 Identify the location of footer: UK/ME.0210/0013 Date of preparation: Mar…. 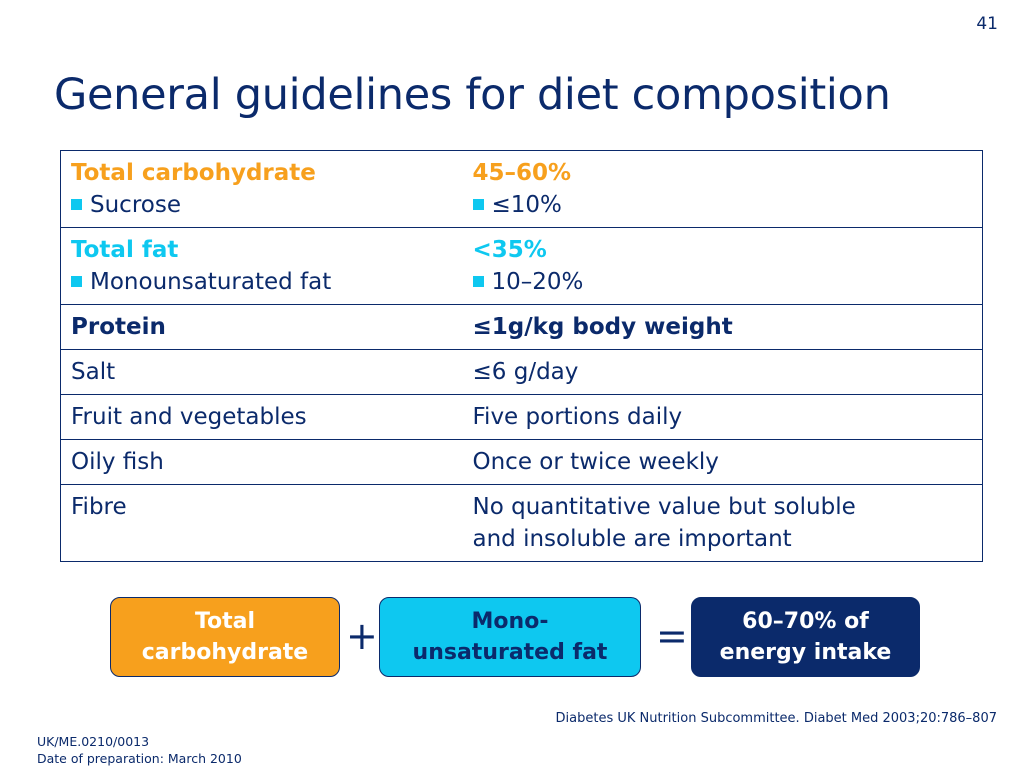
(139, 750).